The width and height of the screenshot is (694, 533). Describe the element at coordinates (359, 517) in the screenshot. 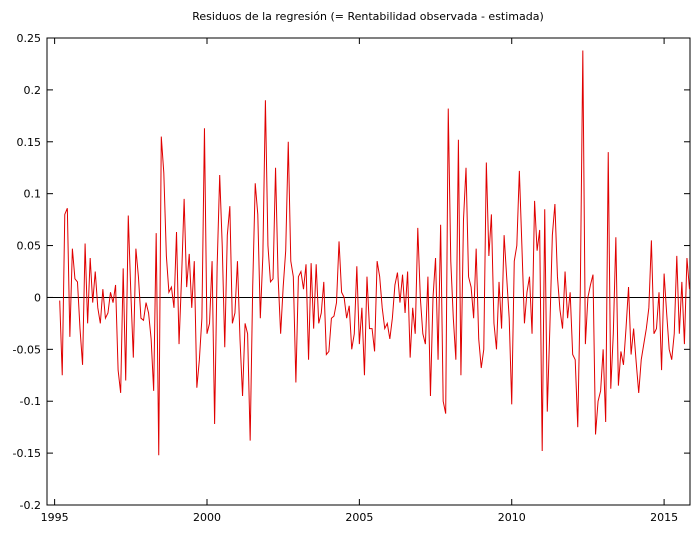

I see `x-tick-label: 2005` at that location.